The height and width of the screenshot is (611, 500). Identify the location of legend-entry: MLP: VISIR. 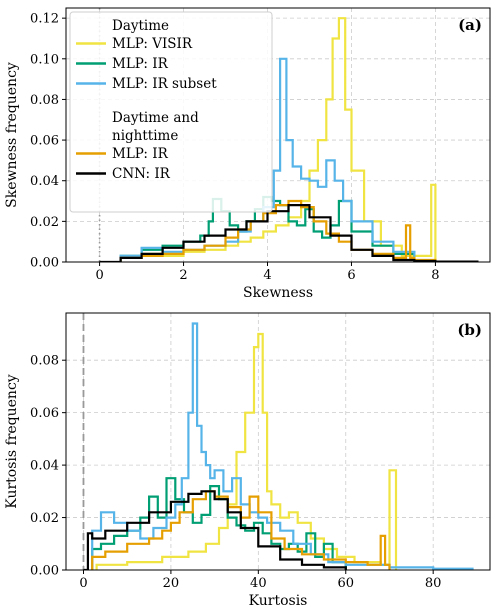
(152, 44).